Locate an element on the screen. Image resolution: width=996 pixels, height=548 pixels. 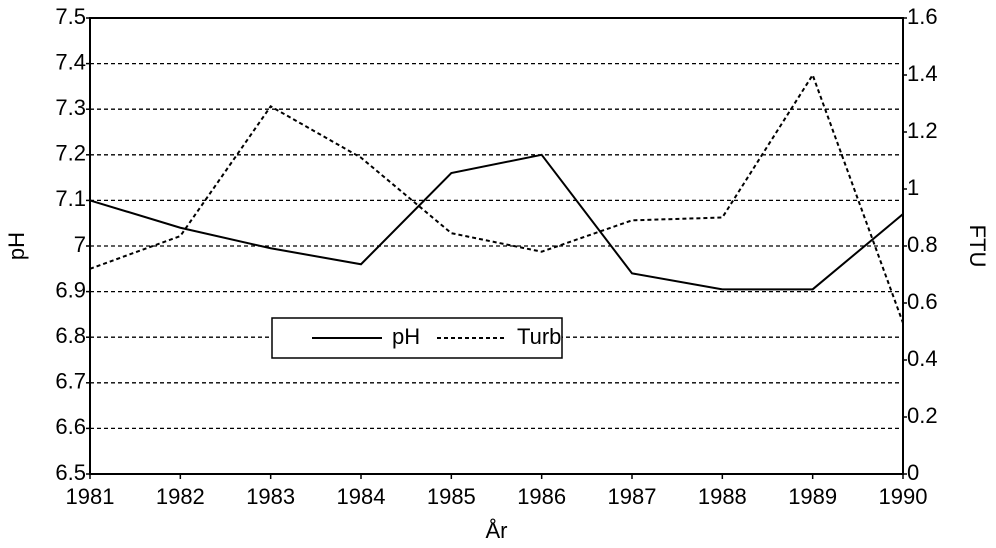
x-tick-label: 1986 is located at coordinates (541, 496).